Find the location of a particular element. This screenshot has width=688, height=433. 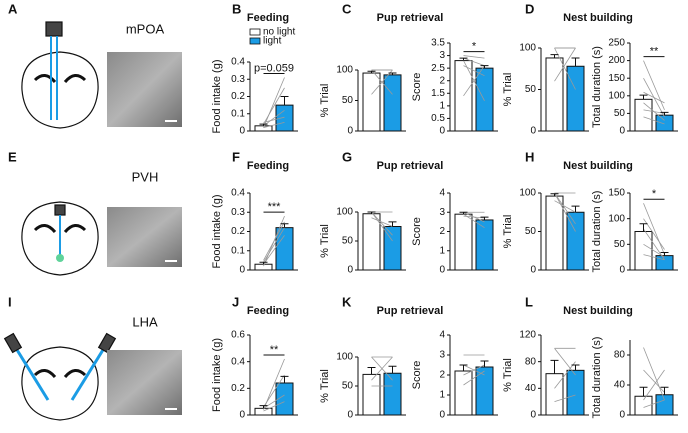

y-tick-label: 0.6 is located at coordinates (238, 335).